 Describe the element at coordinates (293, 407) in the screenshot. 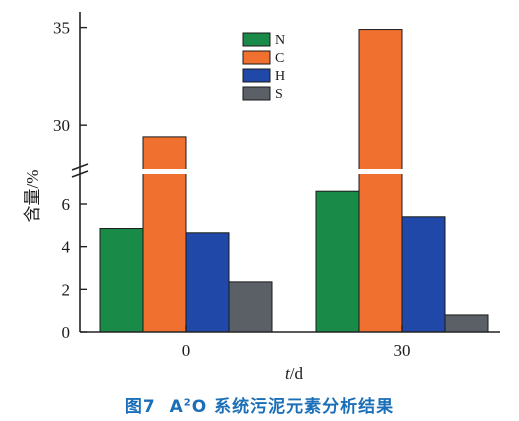

I see `caption-rest: O 系统污泥元素分析结果` at that location.